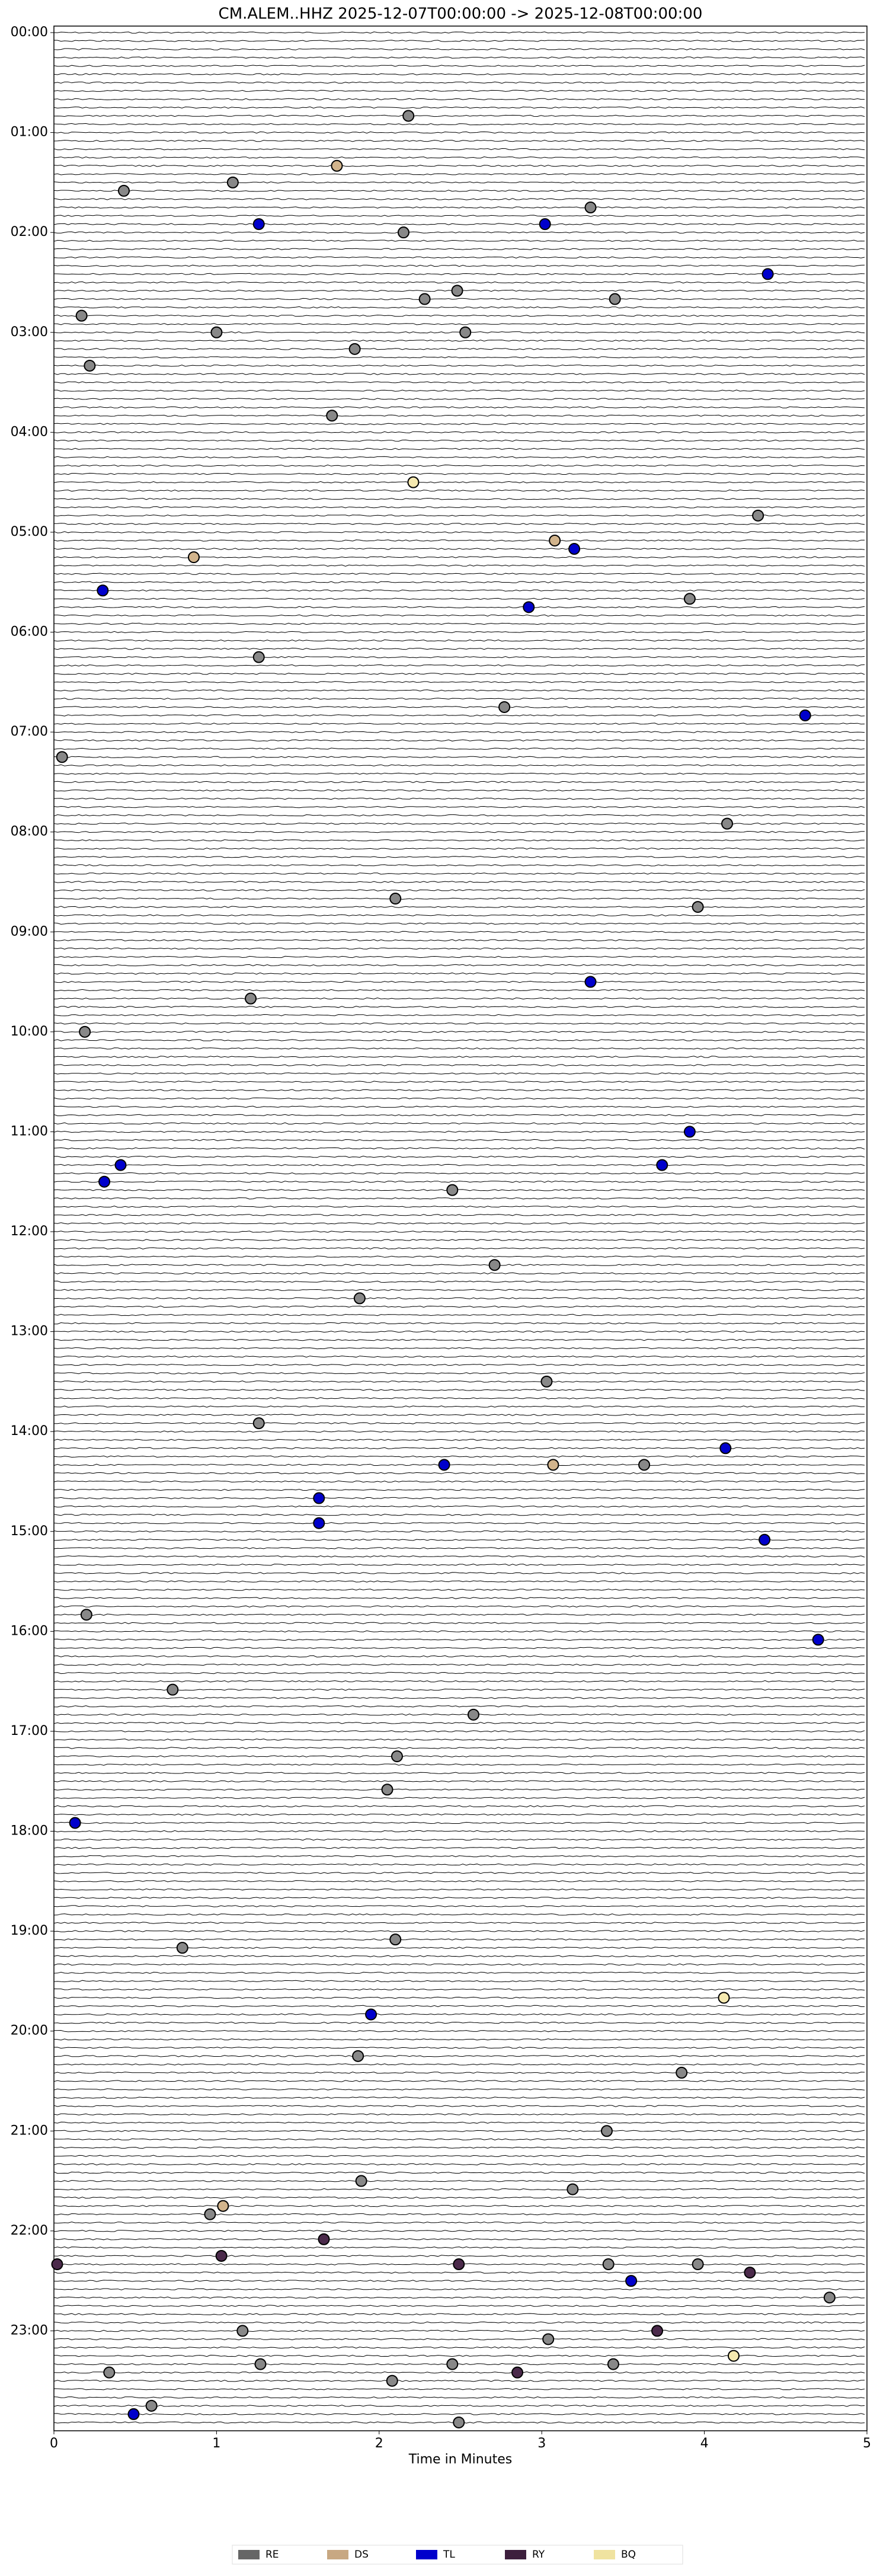  Describe the element at coordinates (29, 232) in the screenshot. I see `y-tick-label: 02:00` at that location.